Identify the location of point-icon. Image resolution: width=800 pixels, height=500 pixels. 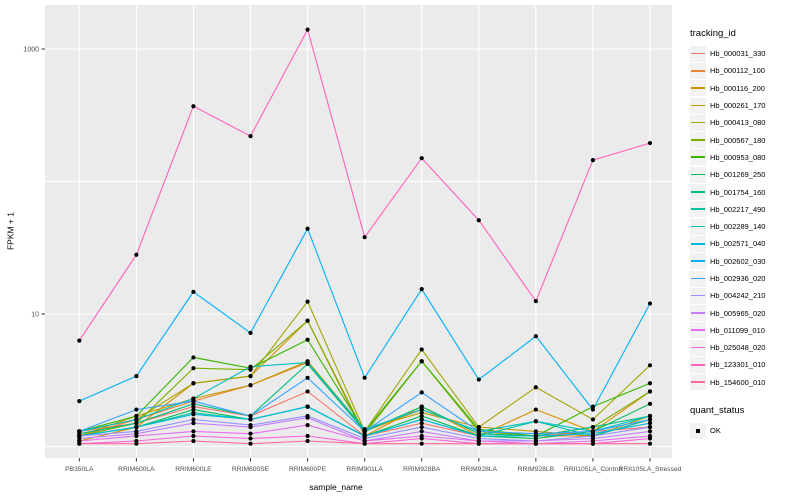
(698, 430).